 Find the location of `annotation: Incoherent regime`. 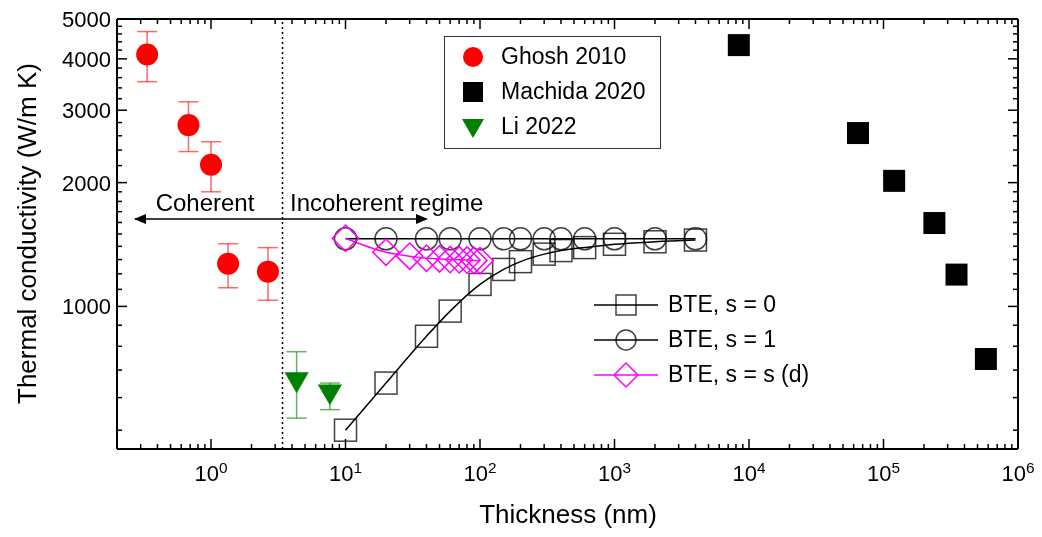

annotation: Incoherent regime is located at coordinates (387, 202).